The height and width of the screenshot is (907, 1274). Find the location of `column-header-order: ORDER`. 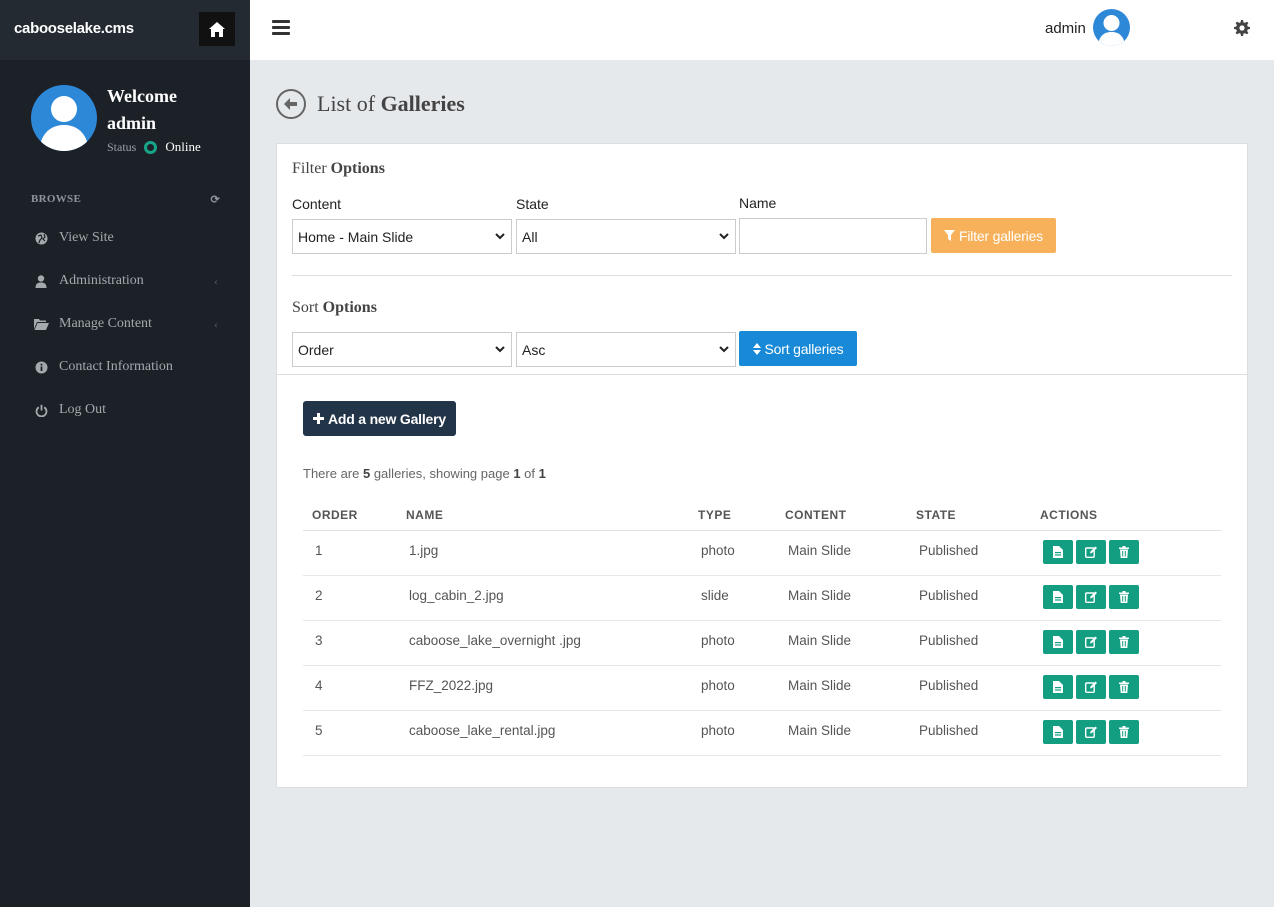

column-header-order: ORDER is located at coordinates (350, 515).